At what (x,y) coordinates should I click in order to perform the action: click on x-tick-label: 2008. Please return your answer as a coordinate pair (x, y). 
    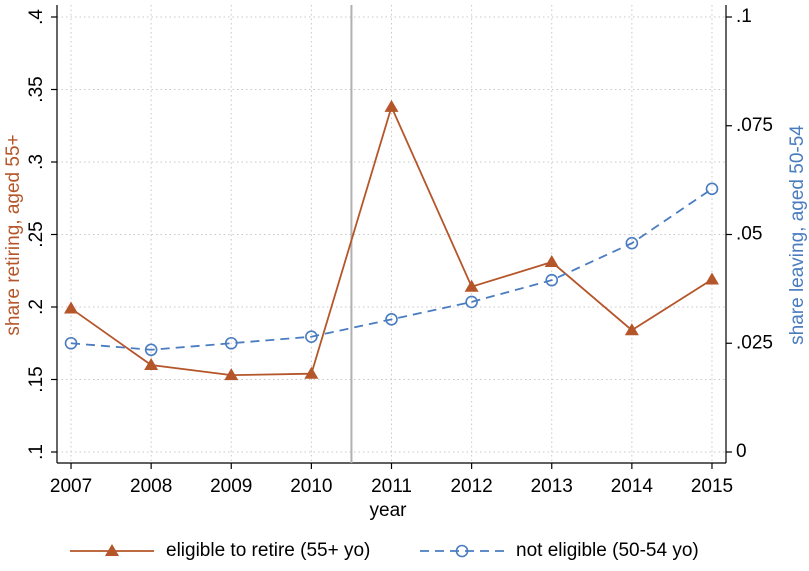
    Looking at the image, I should click on (151, 486).